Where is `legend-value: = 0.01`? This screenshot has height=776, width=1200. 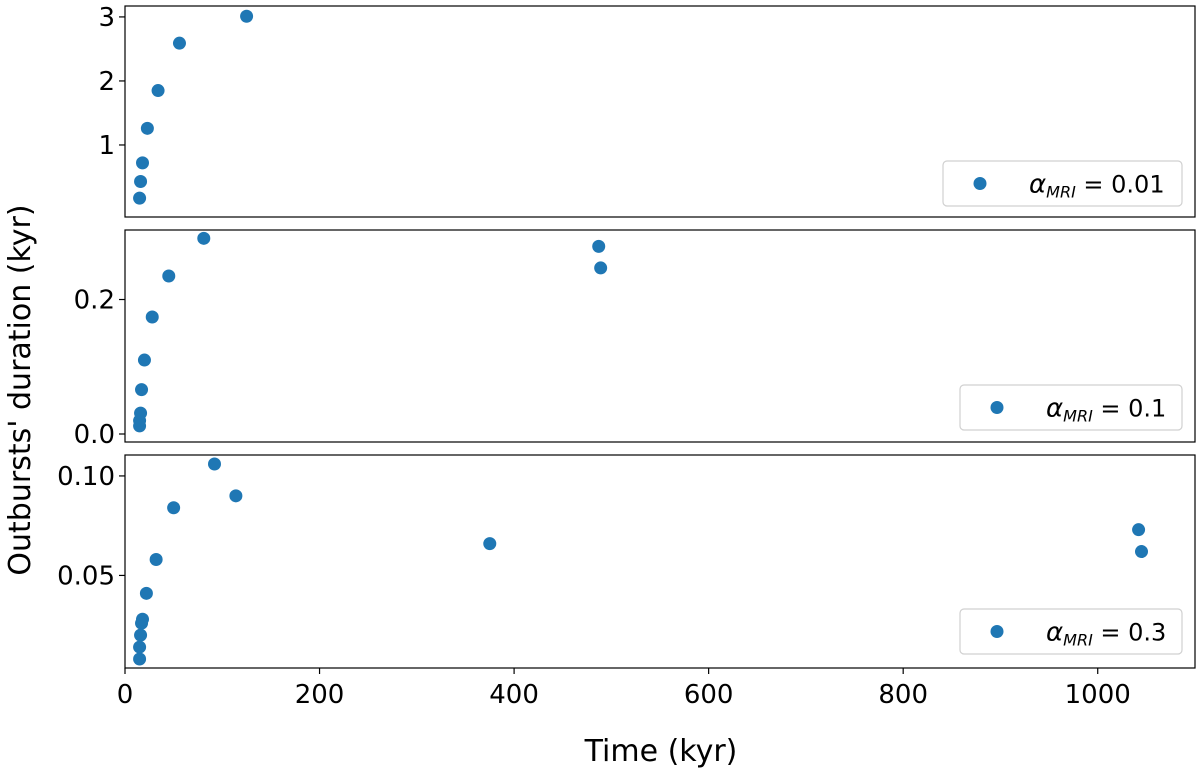 legend-value: = 0.01 is located at coordinates (1120, 185).